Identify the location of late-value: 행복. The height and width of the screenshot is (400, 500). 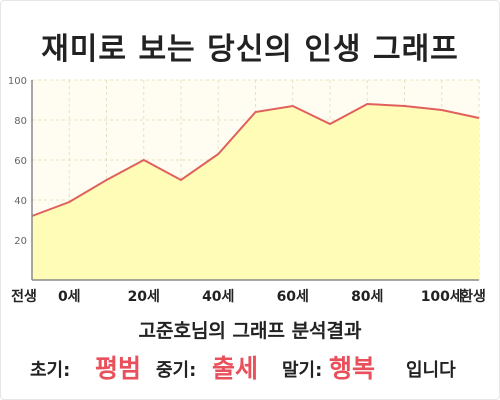
(352, 368).